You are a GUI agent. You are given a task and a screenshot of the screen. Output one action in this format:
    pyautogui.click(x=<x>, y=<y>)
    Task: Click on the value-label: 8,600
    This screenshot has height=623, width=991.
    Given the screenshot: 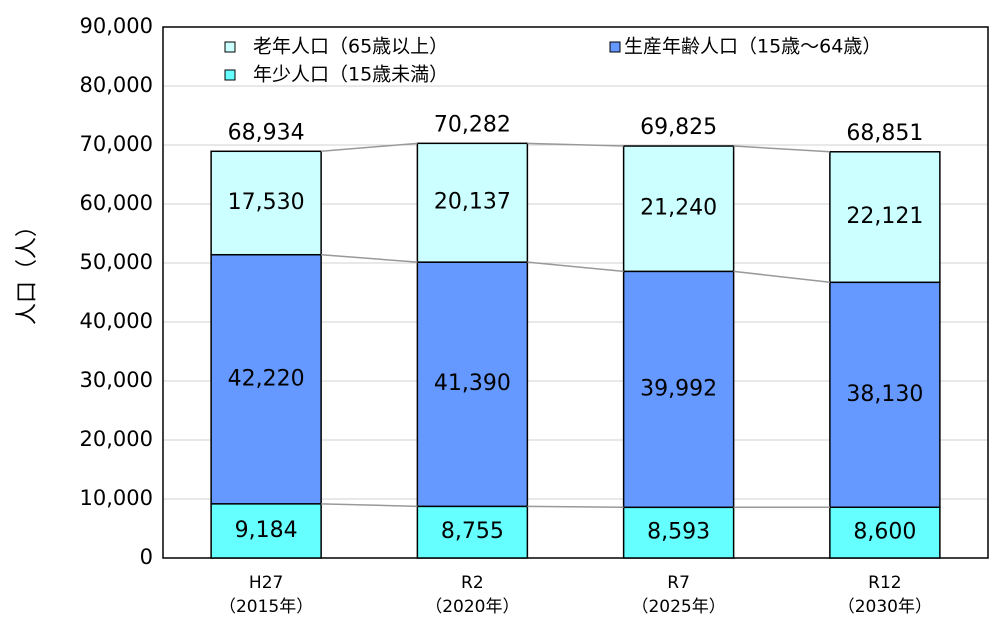 What is the action you would take?
    pyautogui.click(x=884, y=532)
    